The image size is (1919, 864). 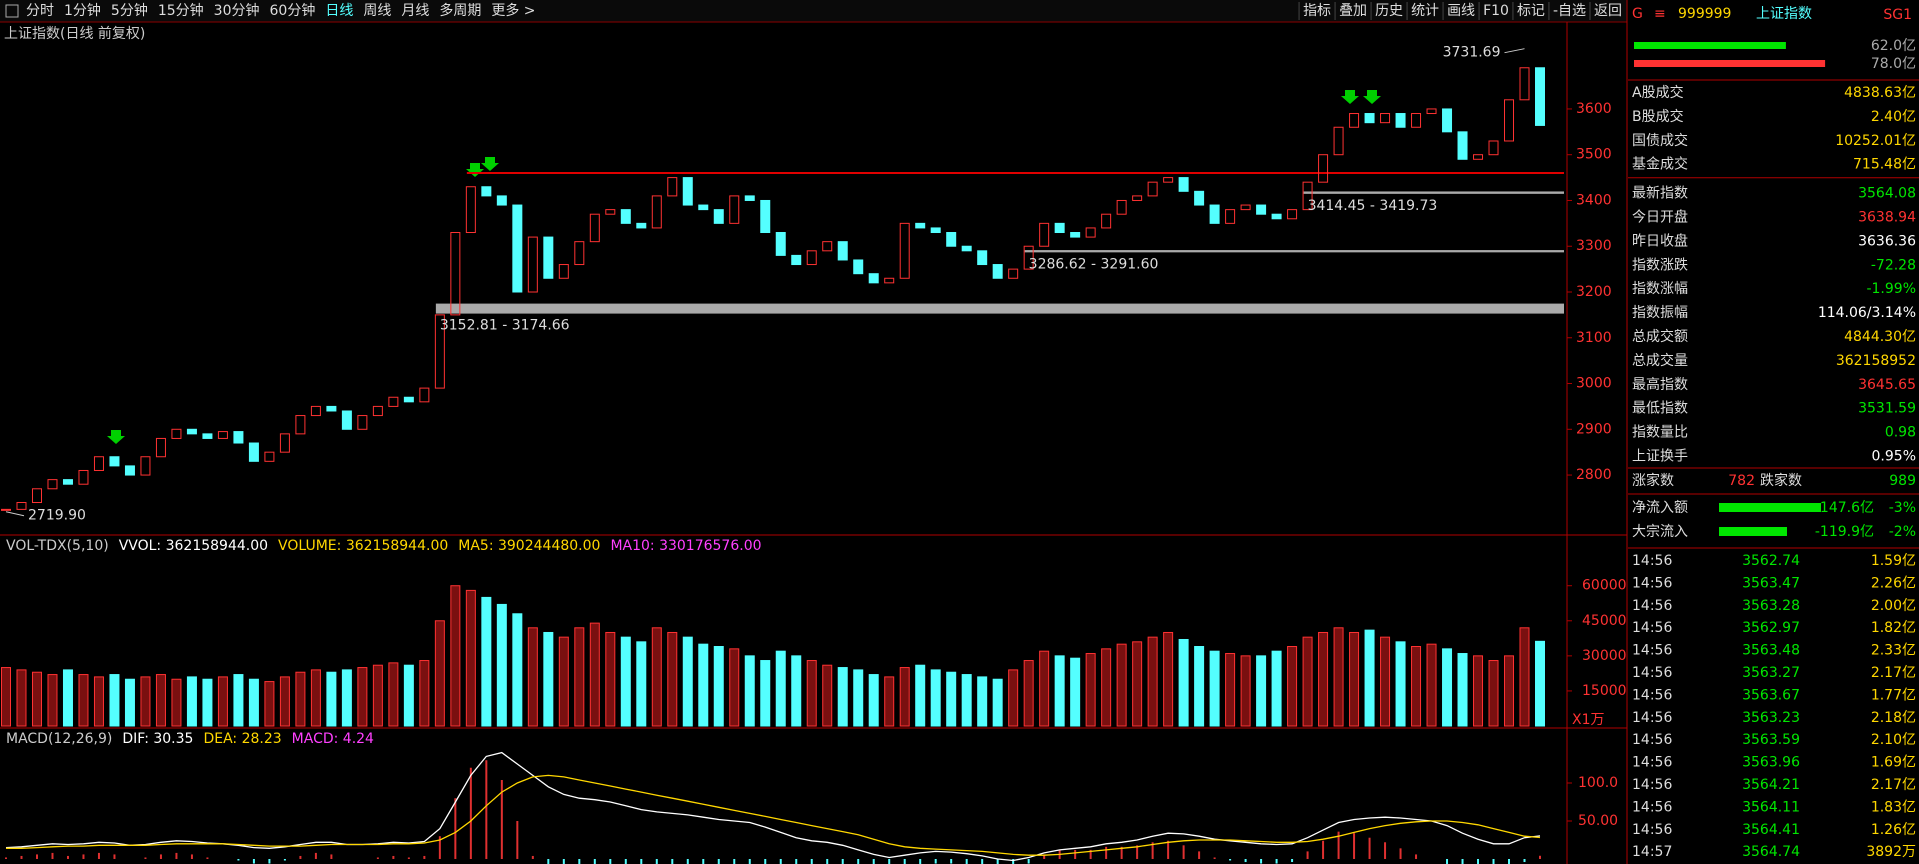 What do you see at coordinates (1294, 251) in the screenshot?
I see `price-zone` at bounding box center [1294, 251].